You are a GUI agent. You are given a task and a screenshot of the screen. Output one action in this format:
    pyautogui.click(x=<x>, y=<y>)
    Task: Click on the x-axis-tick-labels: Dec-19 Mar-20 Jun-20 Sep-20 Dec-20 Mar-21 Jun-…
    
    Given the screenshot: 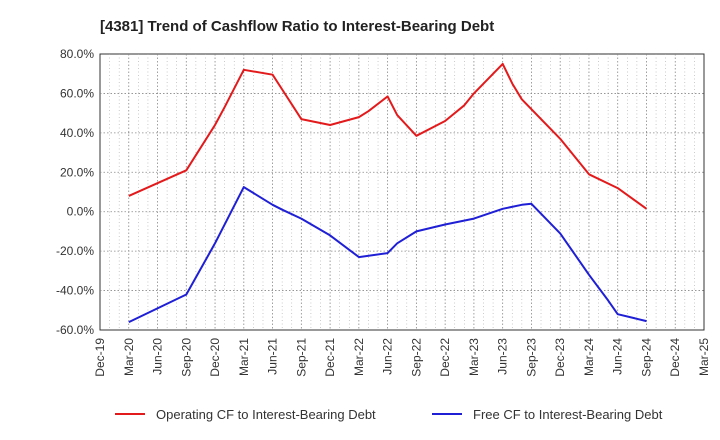 What is the action you would take?
    pyautogui.click(x=402, y=357)
    